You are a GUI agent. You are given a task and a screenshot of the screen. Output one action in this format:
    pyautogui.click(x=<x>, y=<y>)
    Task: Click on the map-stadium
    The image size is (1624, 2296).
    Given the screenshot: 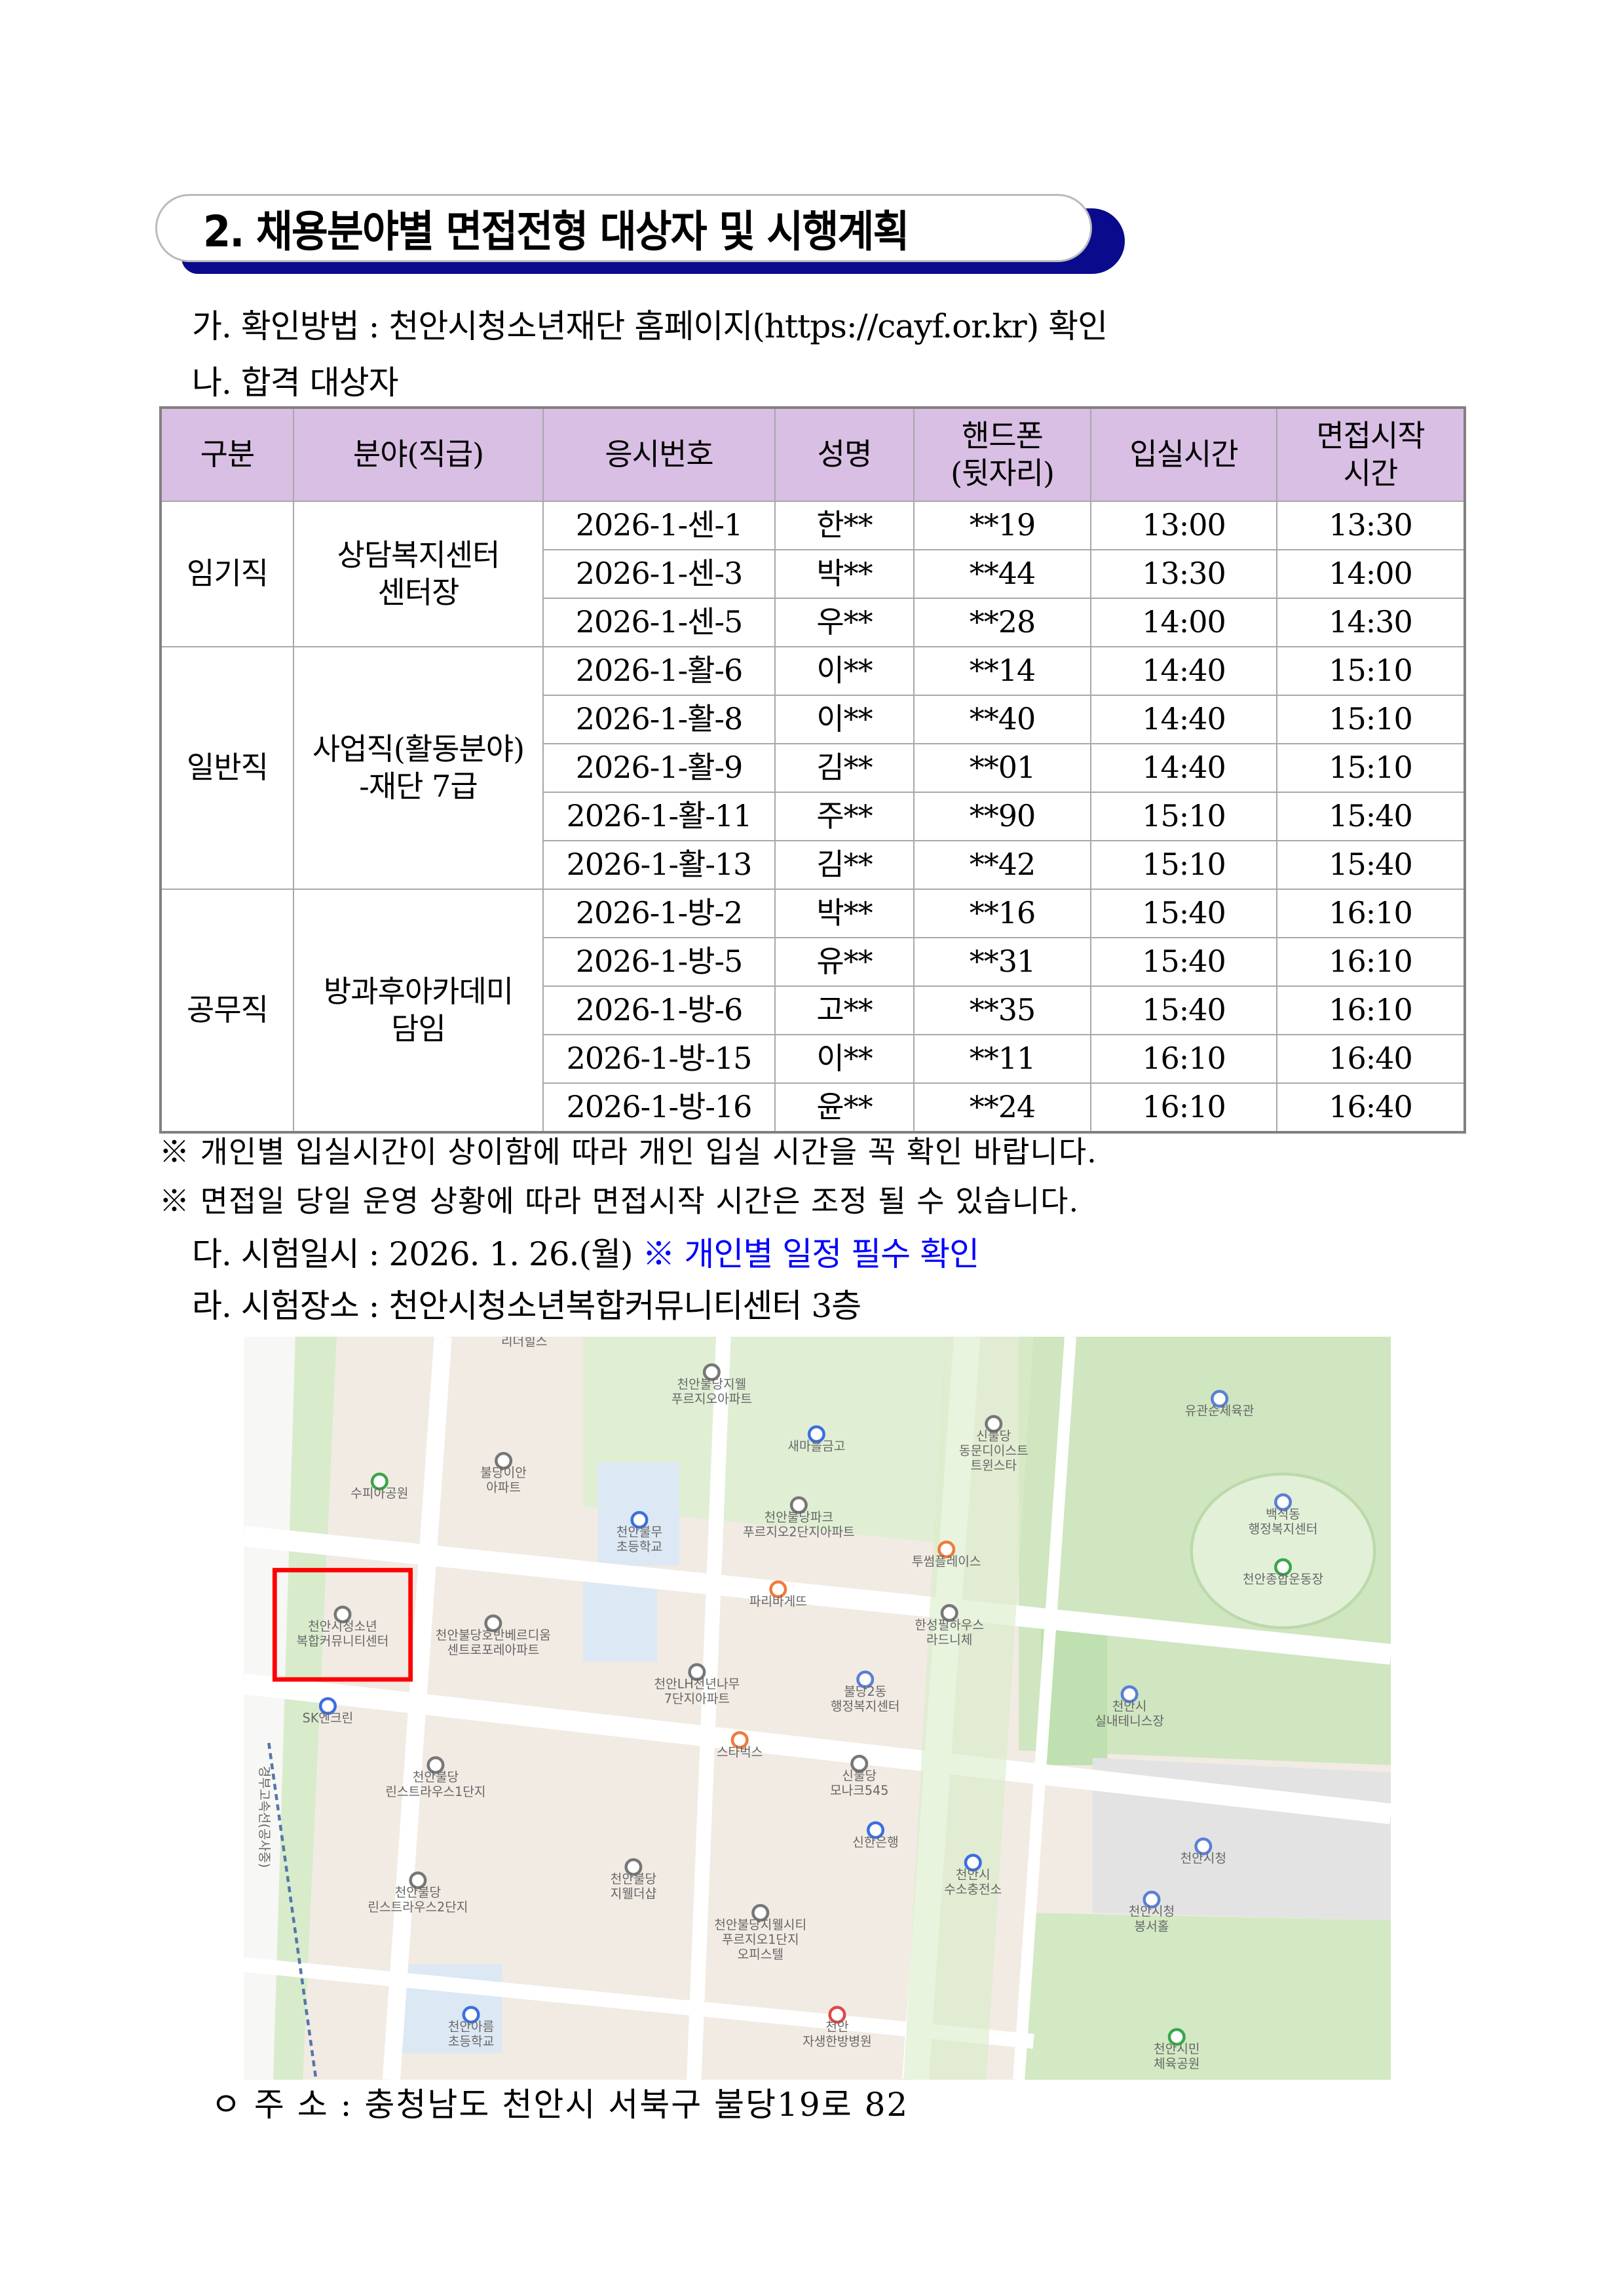 What is the action you would take?
    pyautogui.click(x=1283, y=1551)
    